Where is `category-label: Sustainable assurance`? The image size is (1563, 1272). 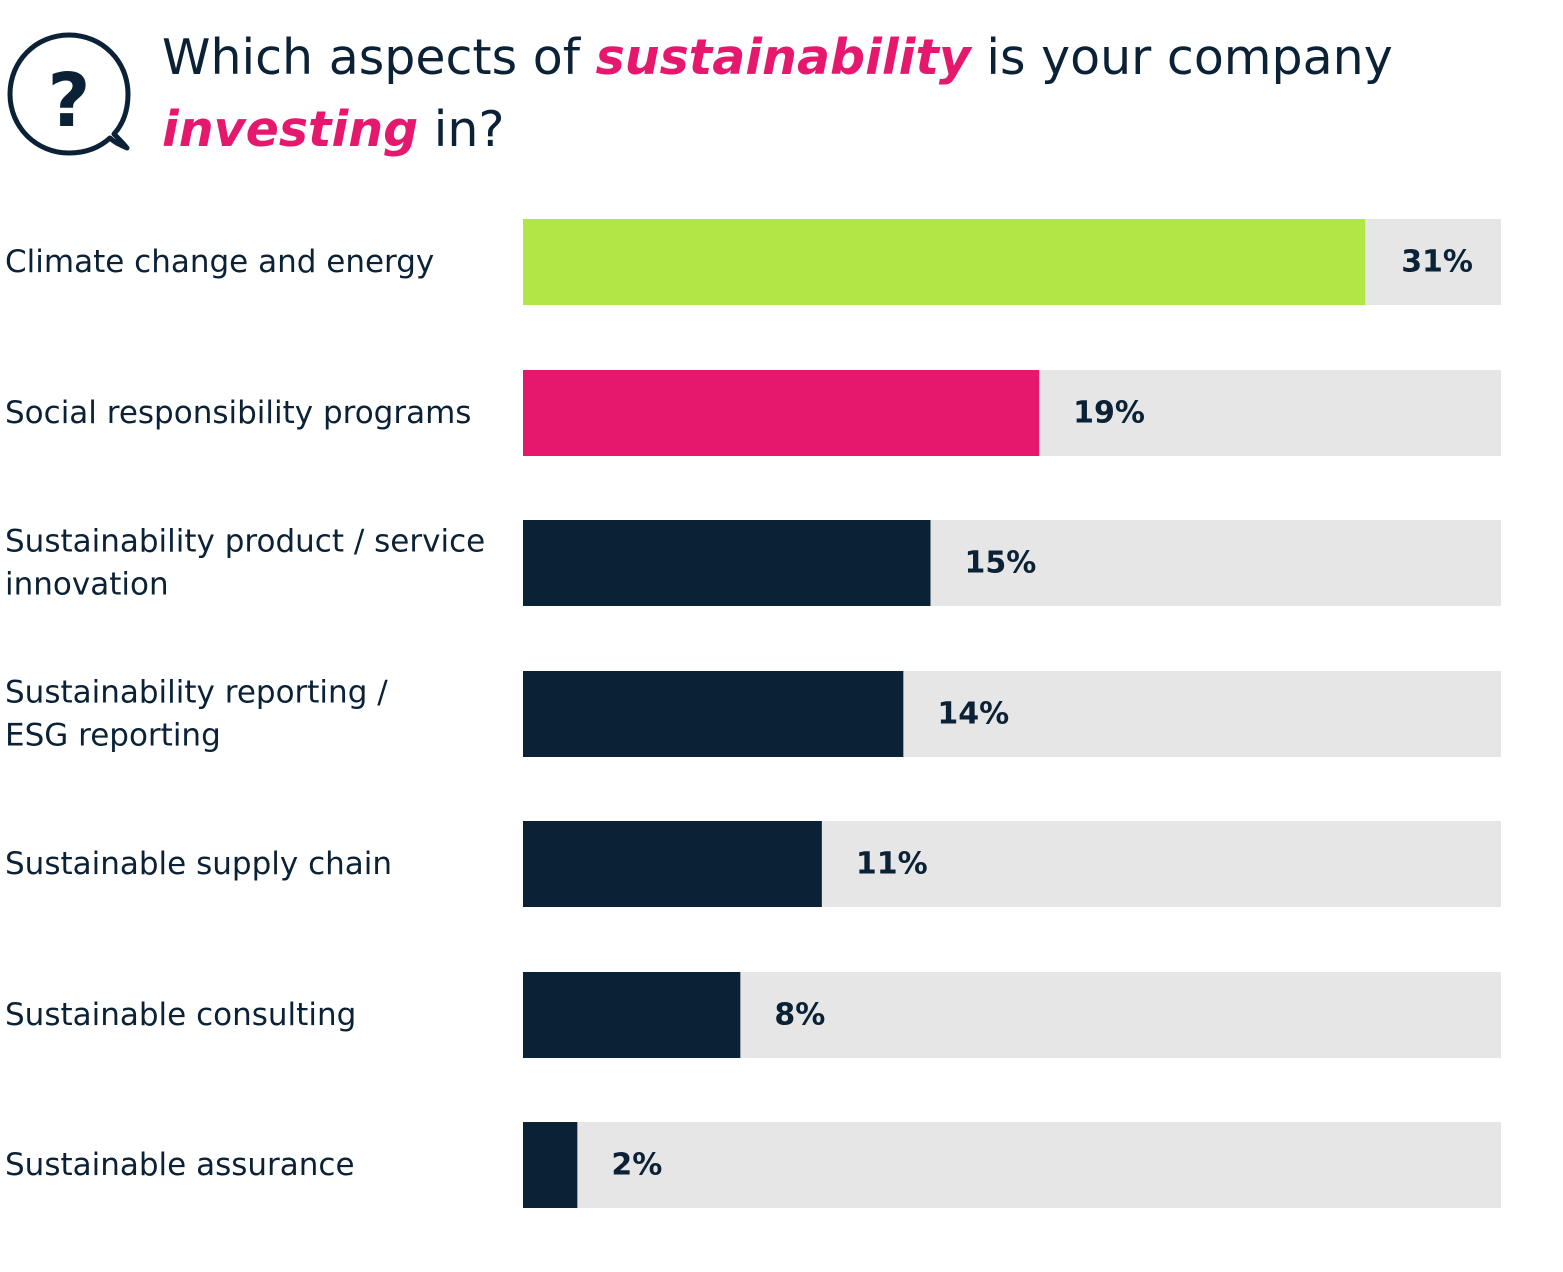 category-label: Sustainable assurance is located at coordinates (180, 1165).